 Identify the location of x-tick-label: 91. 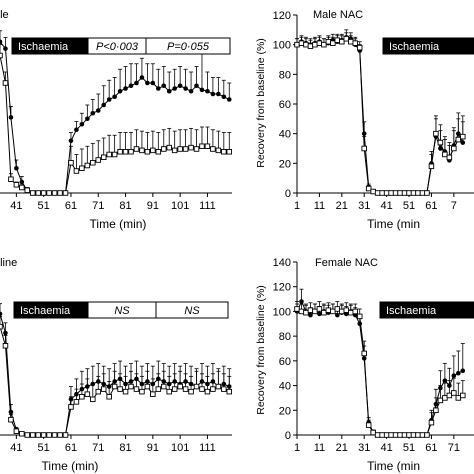
(153, 448).